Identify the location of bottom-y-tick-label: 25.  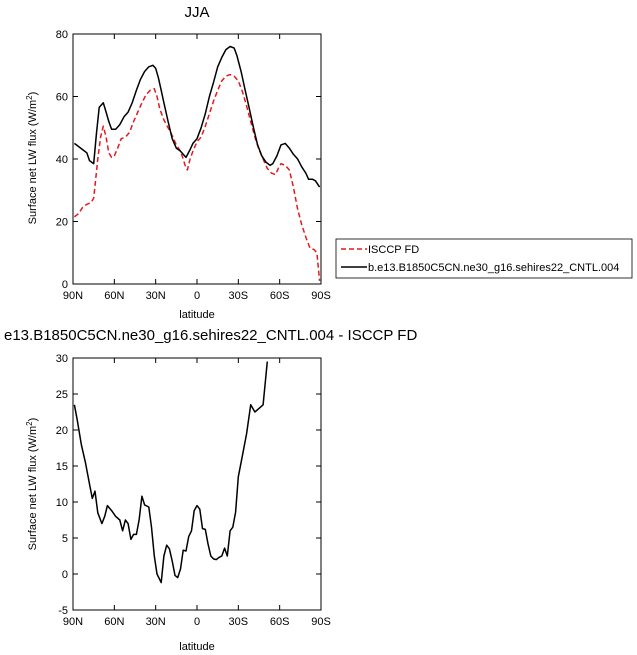
(62, 395).